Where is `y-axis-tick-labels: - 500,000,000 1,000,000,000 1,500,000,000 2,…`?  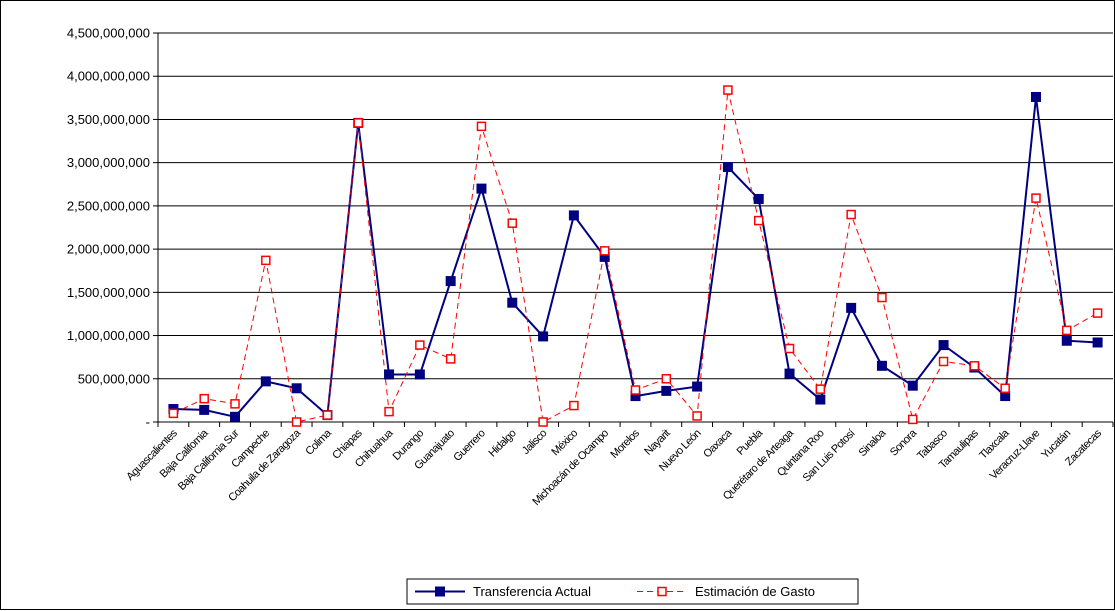 y-axis-tick-labels: - 500,000,000 1,000,000,000 1,500,000,000 2,… is located at coordinates (108, 228).